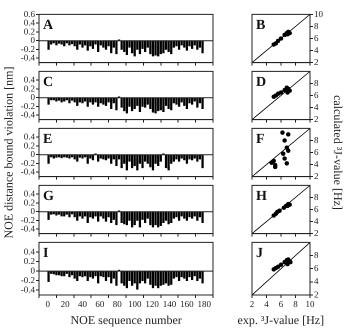 This screenshot has height=336, width=344. What do you see at coordinates (319, 13) in the screenshot?
I see `y-tick-label: 10` at bounding box center [319, 13].